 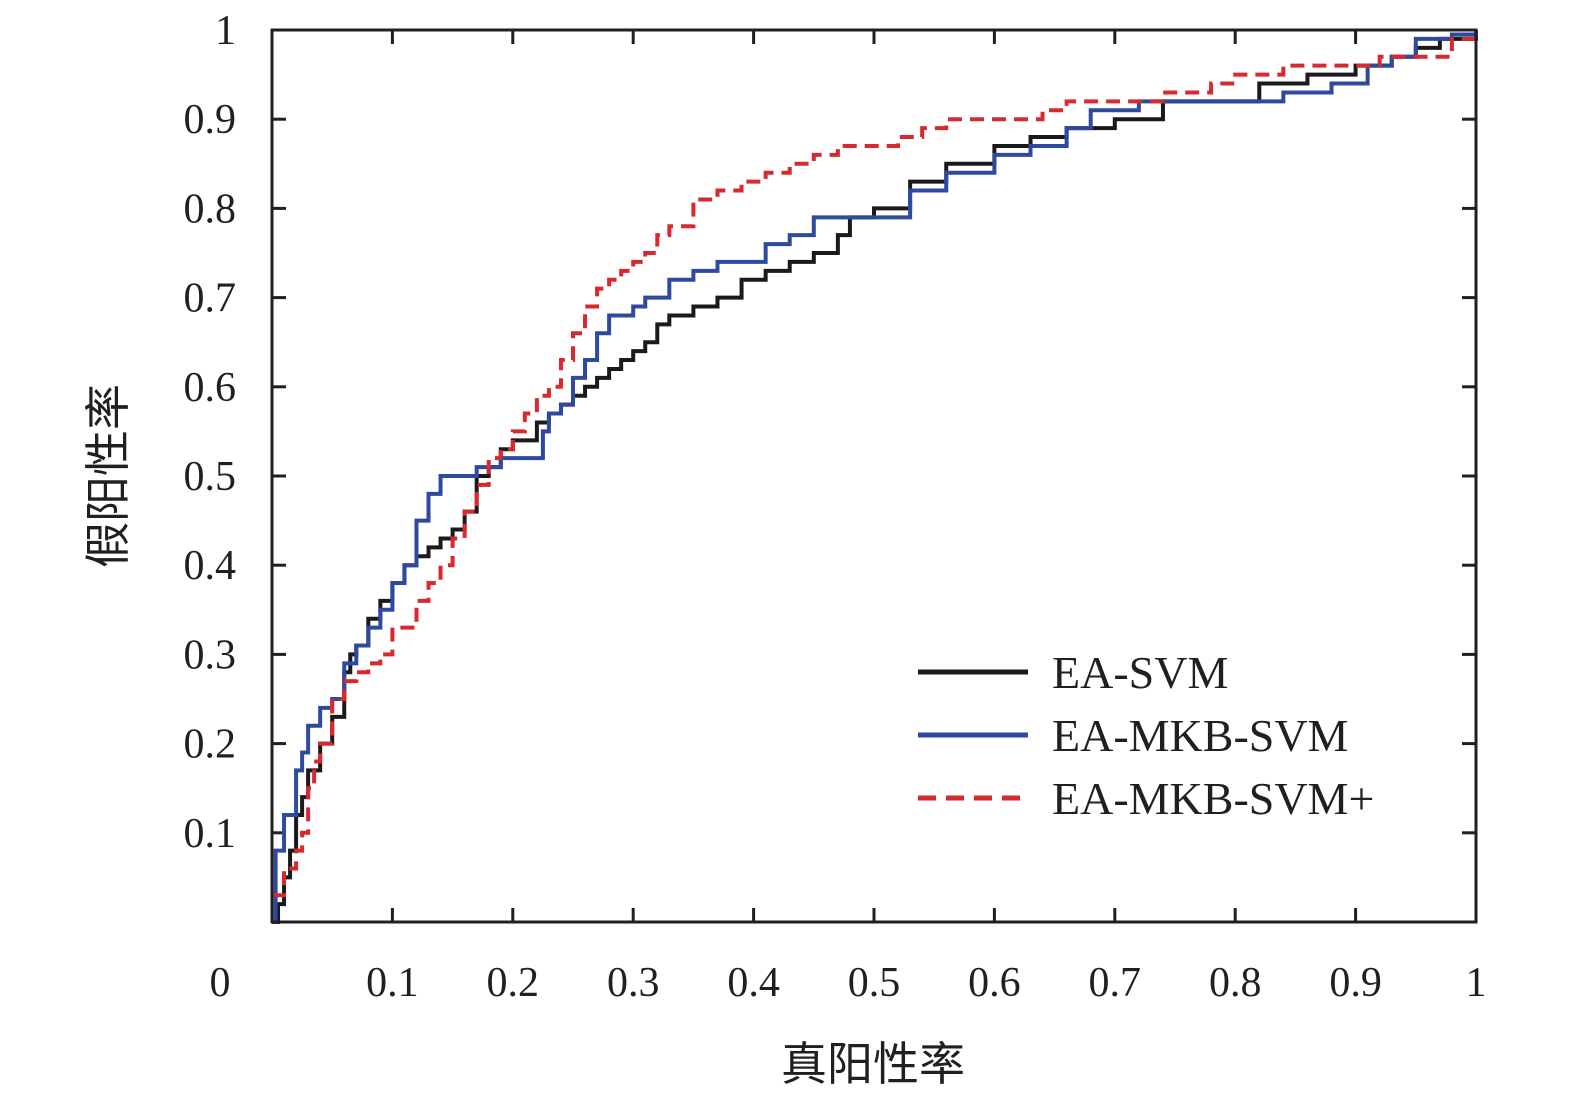 What do you see at coordinates (1355, 983) in the screenshot?
I see `x-tick-label: 0.9` at bounding box center [1355, 983].